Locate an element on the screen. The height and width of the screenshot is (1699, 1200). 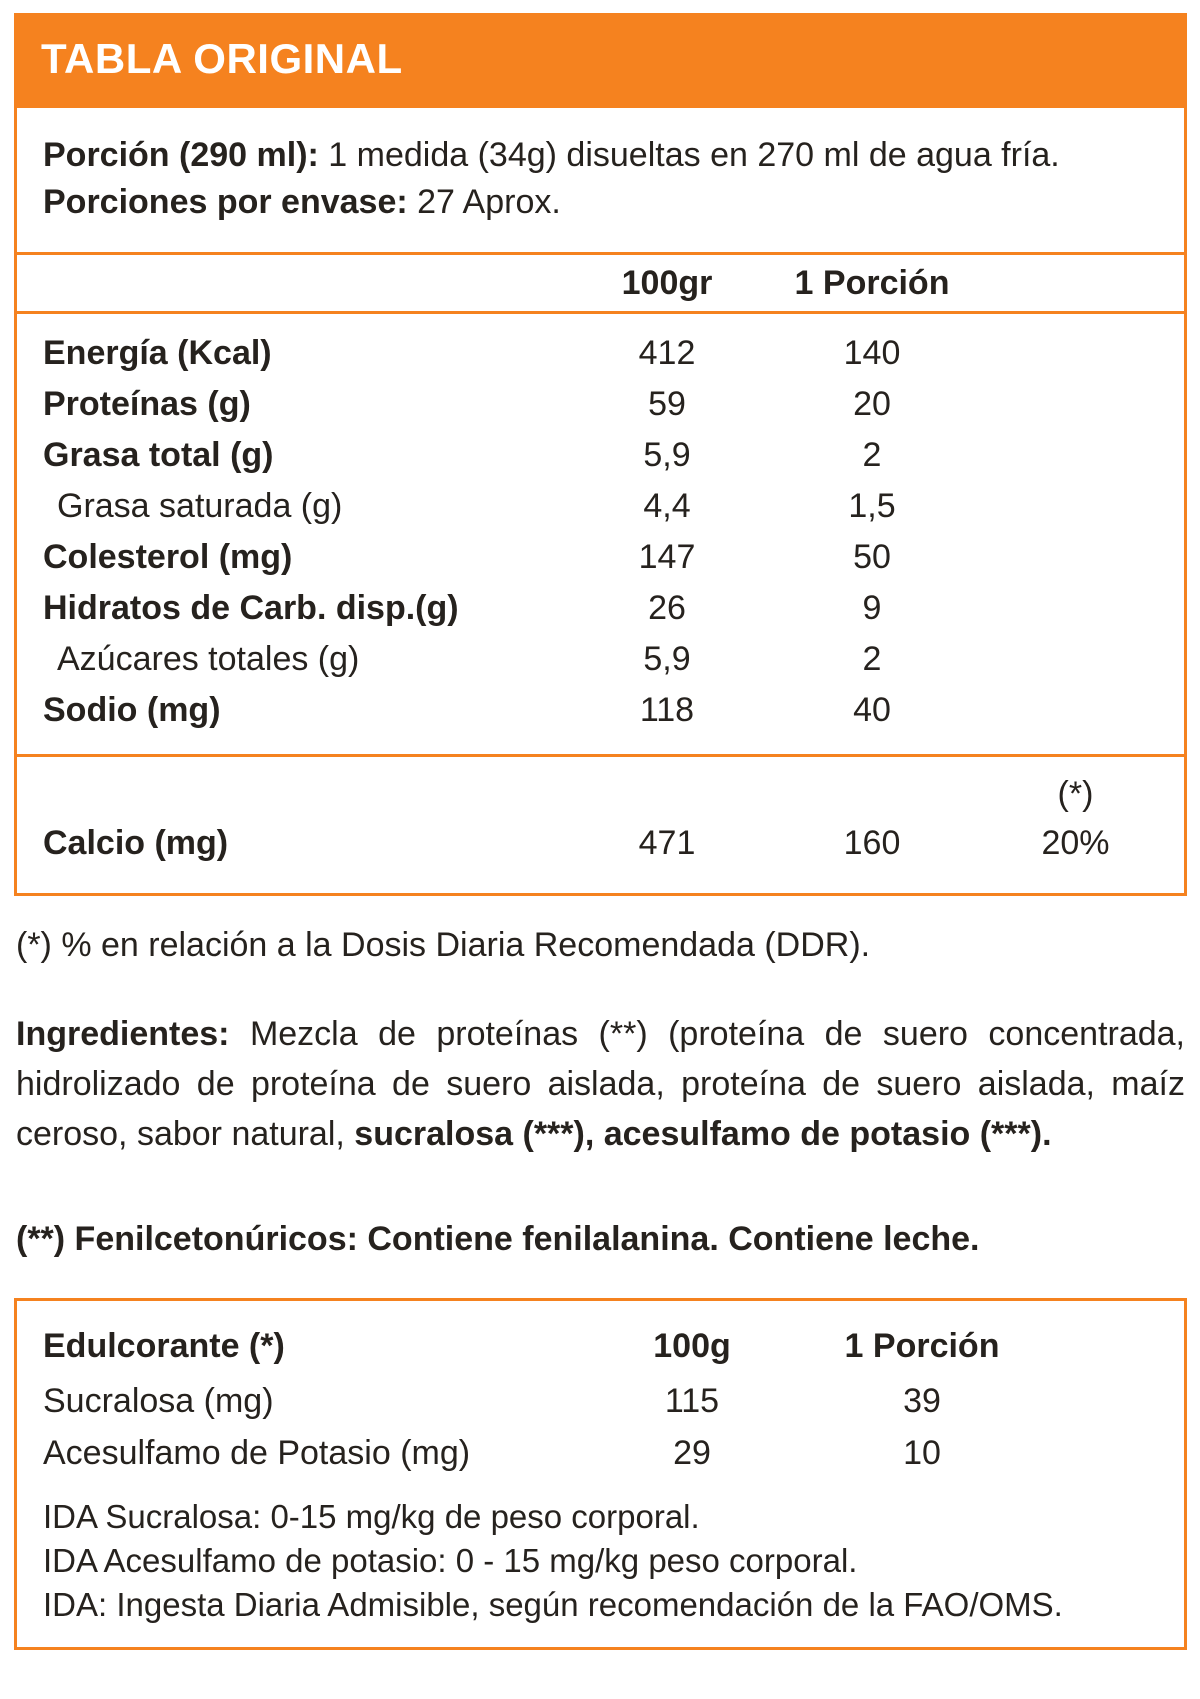
nutrient-label: Grasa total (g) is located at coordinates (158, 455).